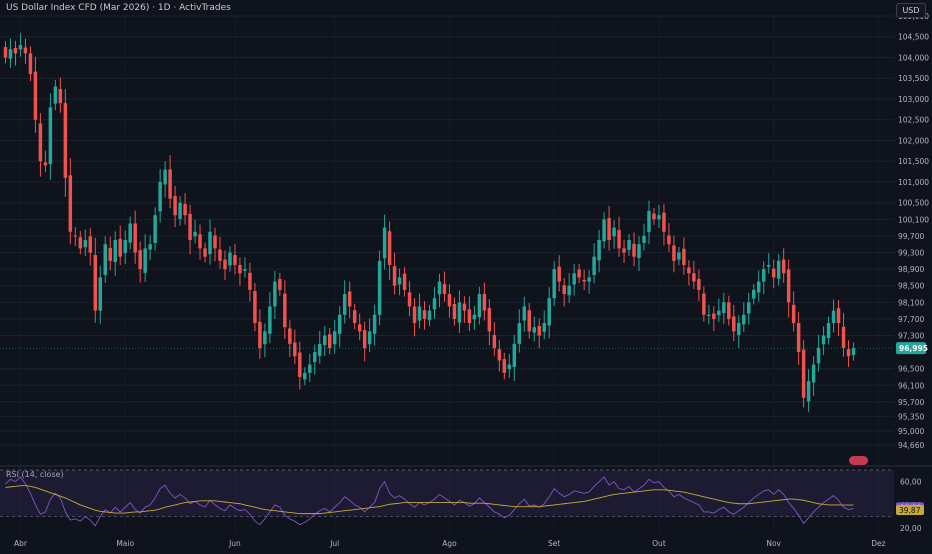 The image size is (932, 554). Describe the element at coordinates (913, 78) in the screenshot. I see `y-tick-label: 103,500` at that location.